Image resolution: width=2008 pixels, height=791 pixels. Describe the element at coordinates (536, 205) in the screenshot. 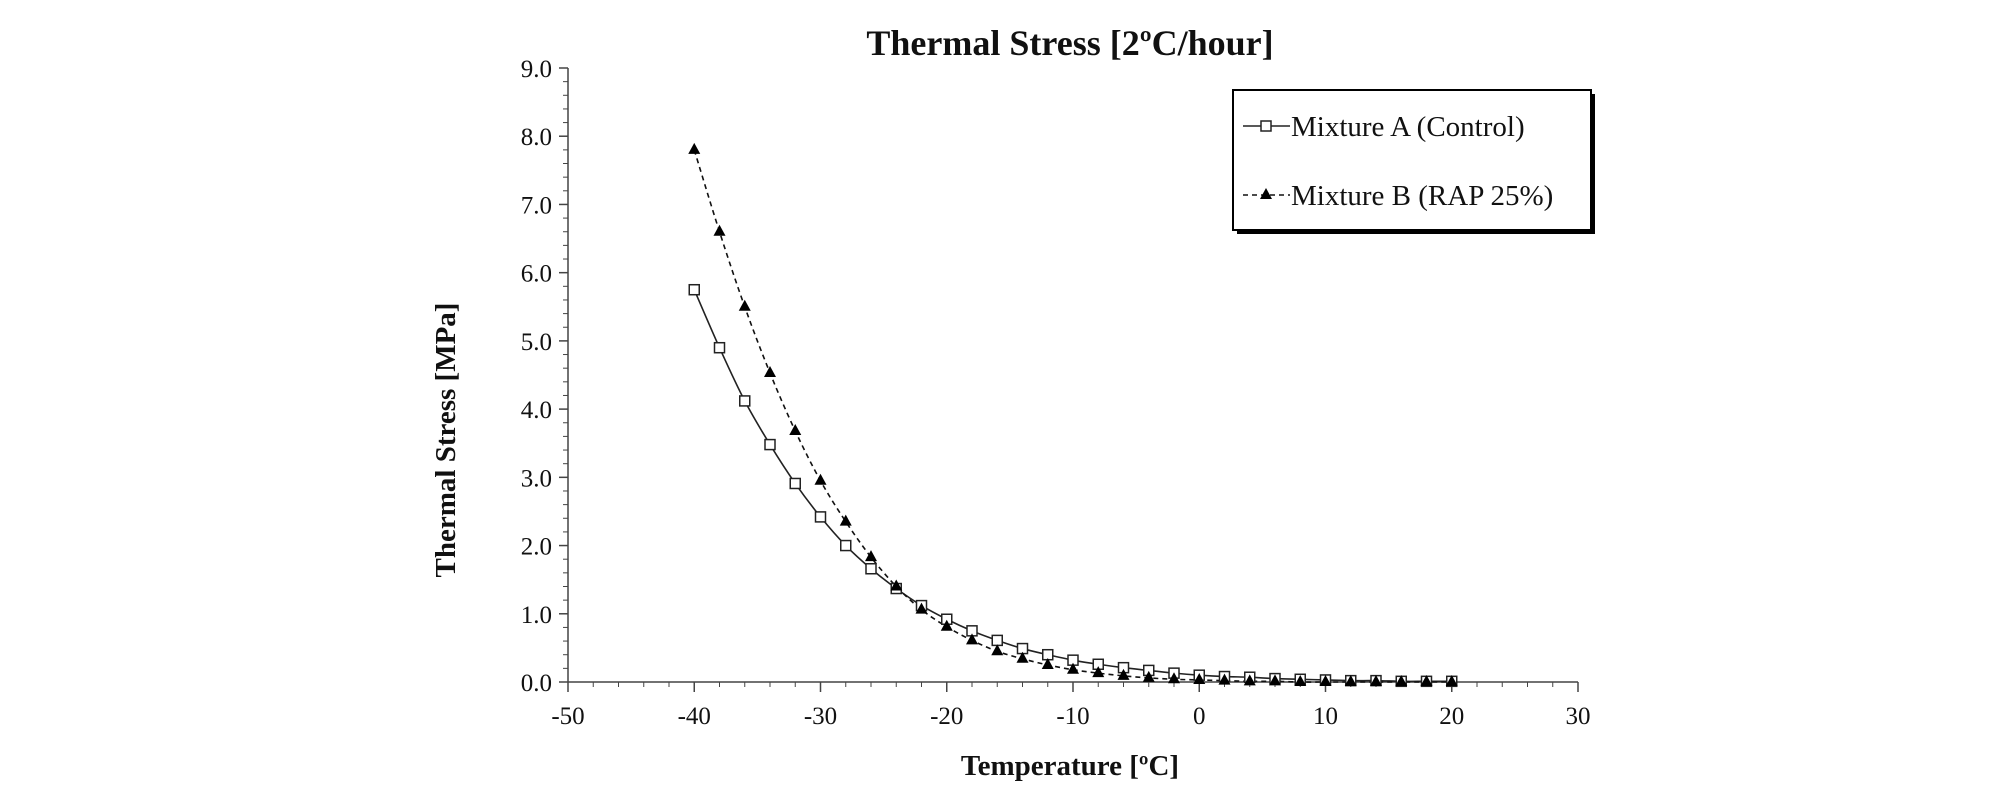

I see `y-tick-label: 7.0` at that location.